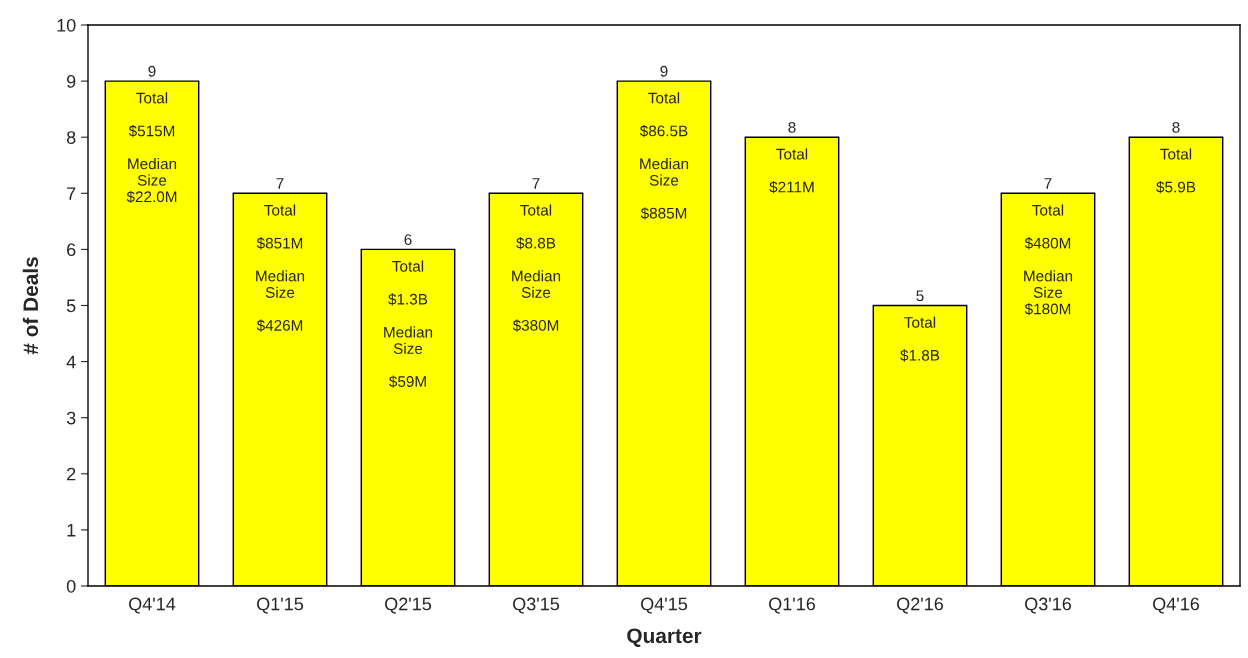 The width and height of the screenshot is (1248, 658). Describe the element at coordinates (151, 148) in the screenshot. I see `text: Total $515M Median Size $22.0M` at that location.